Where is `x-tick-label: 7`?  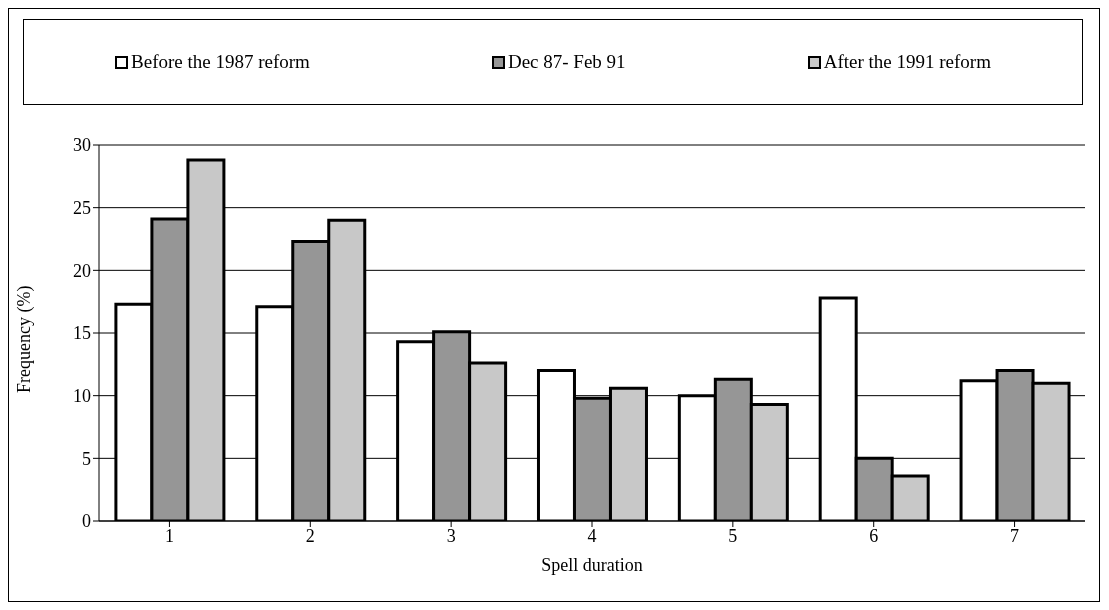
x-tick-label: 7 is located at coordinates (1015, 535).